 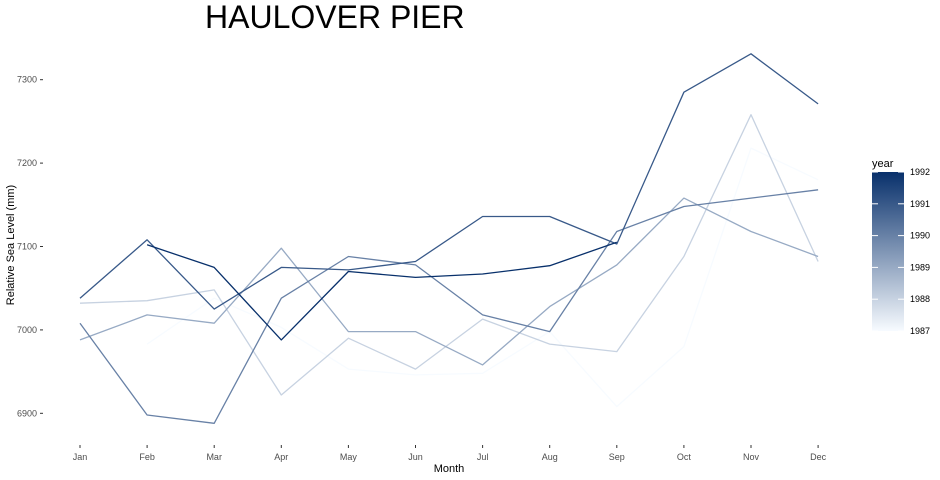 I want to click on legend-label: 1989, so click(x=920, y=267).